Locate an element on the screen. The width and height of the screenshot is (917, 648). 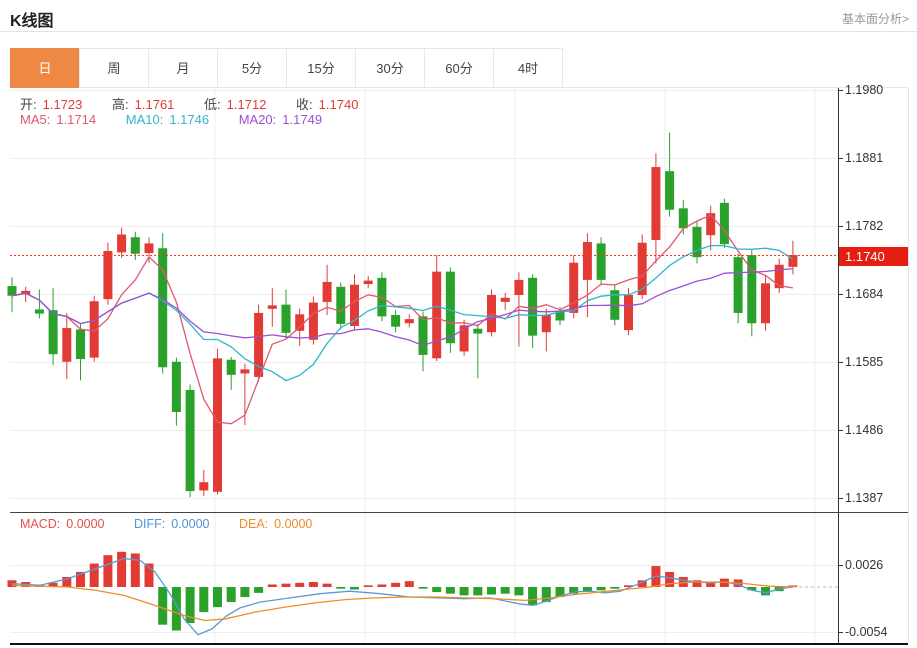
macd-axis-tick: 0.0026 is located at coordinates (864, 564).